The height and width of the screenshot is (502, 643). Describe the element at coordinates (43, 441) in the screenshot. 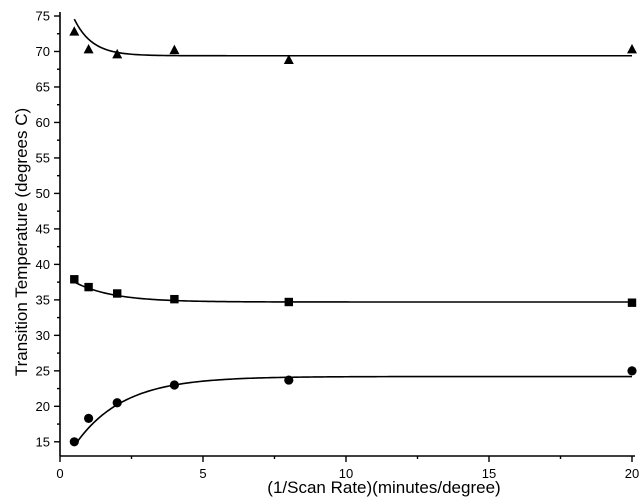

I see `y-tick-label: 15` at that location.